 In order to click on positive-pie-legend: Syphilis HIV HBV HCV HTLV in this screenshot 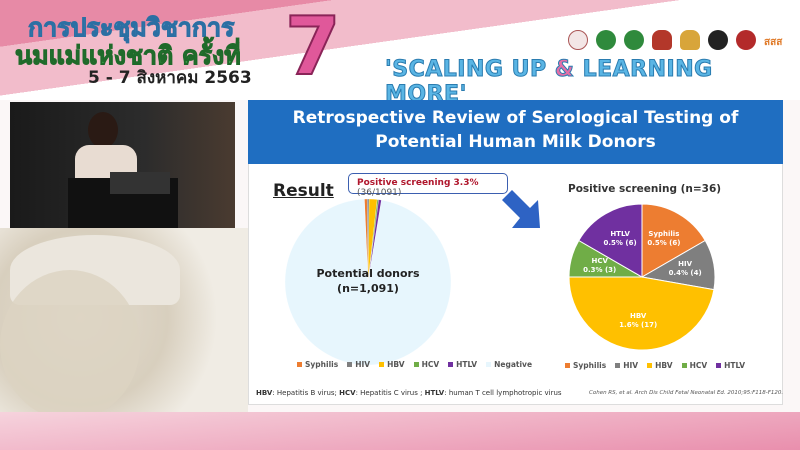, I will do `click(655, 365)`.